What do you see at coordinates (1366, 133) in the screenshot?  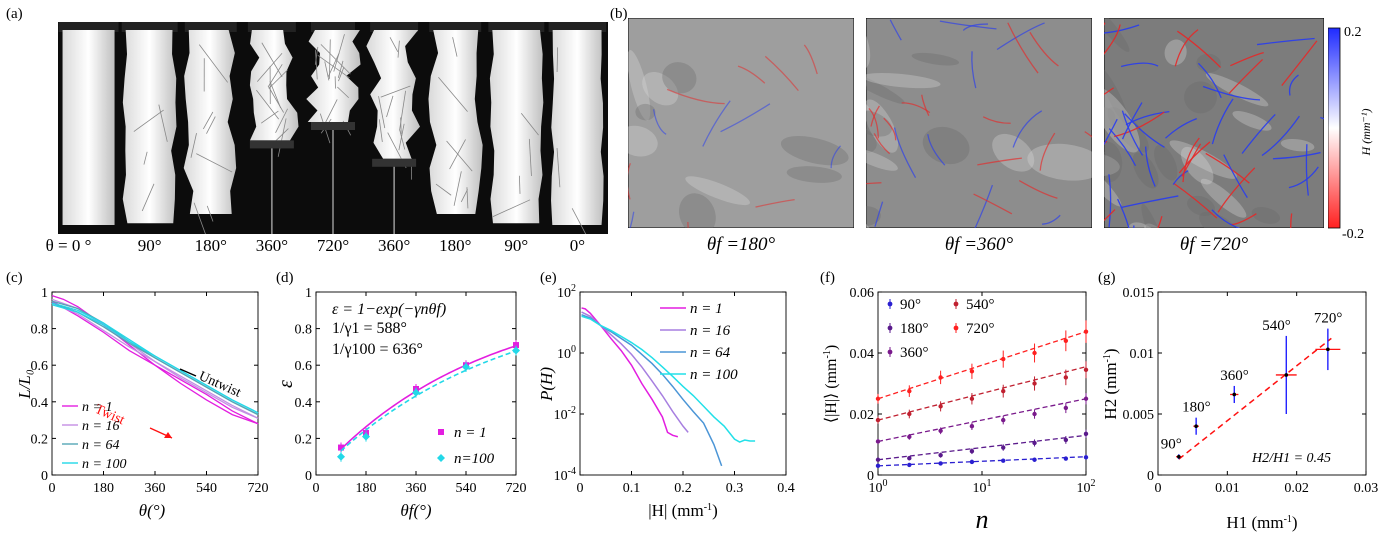 I see `colorbar-label: H (mm⁻¹)` at bounding box center [1366, 133].